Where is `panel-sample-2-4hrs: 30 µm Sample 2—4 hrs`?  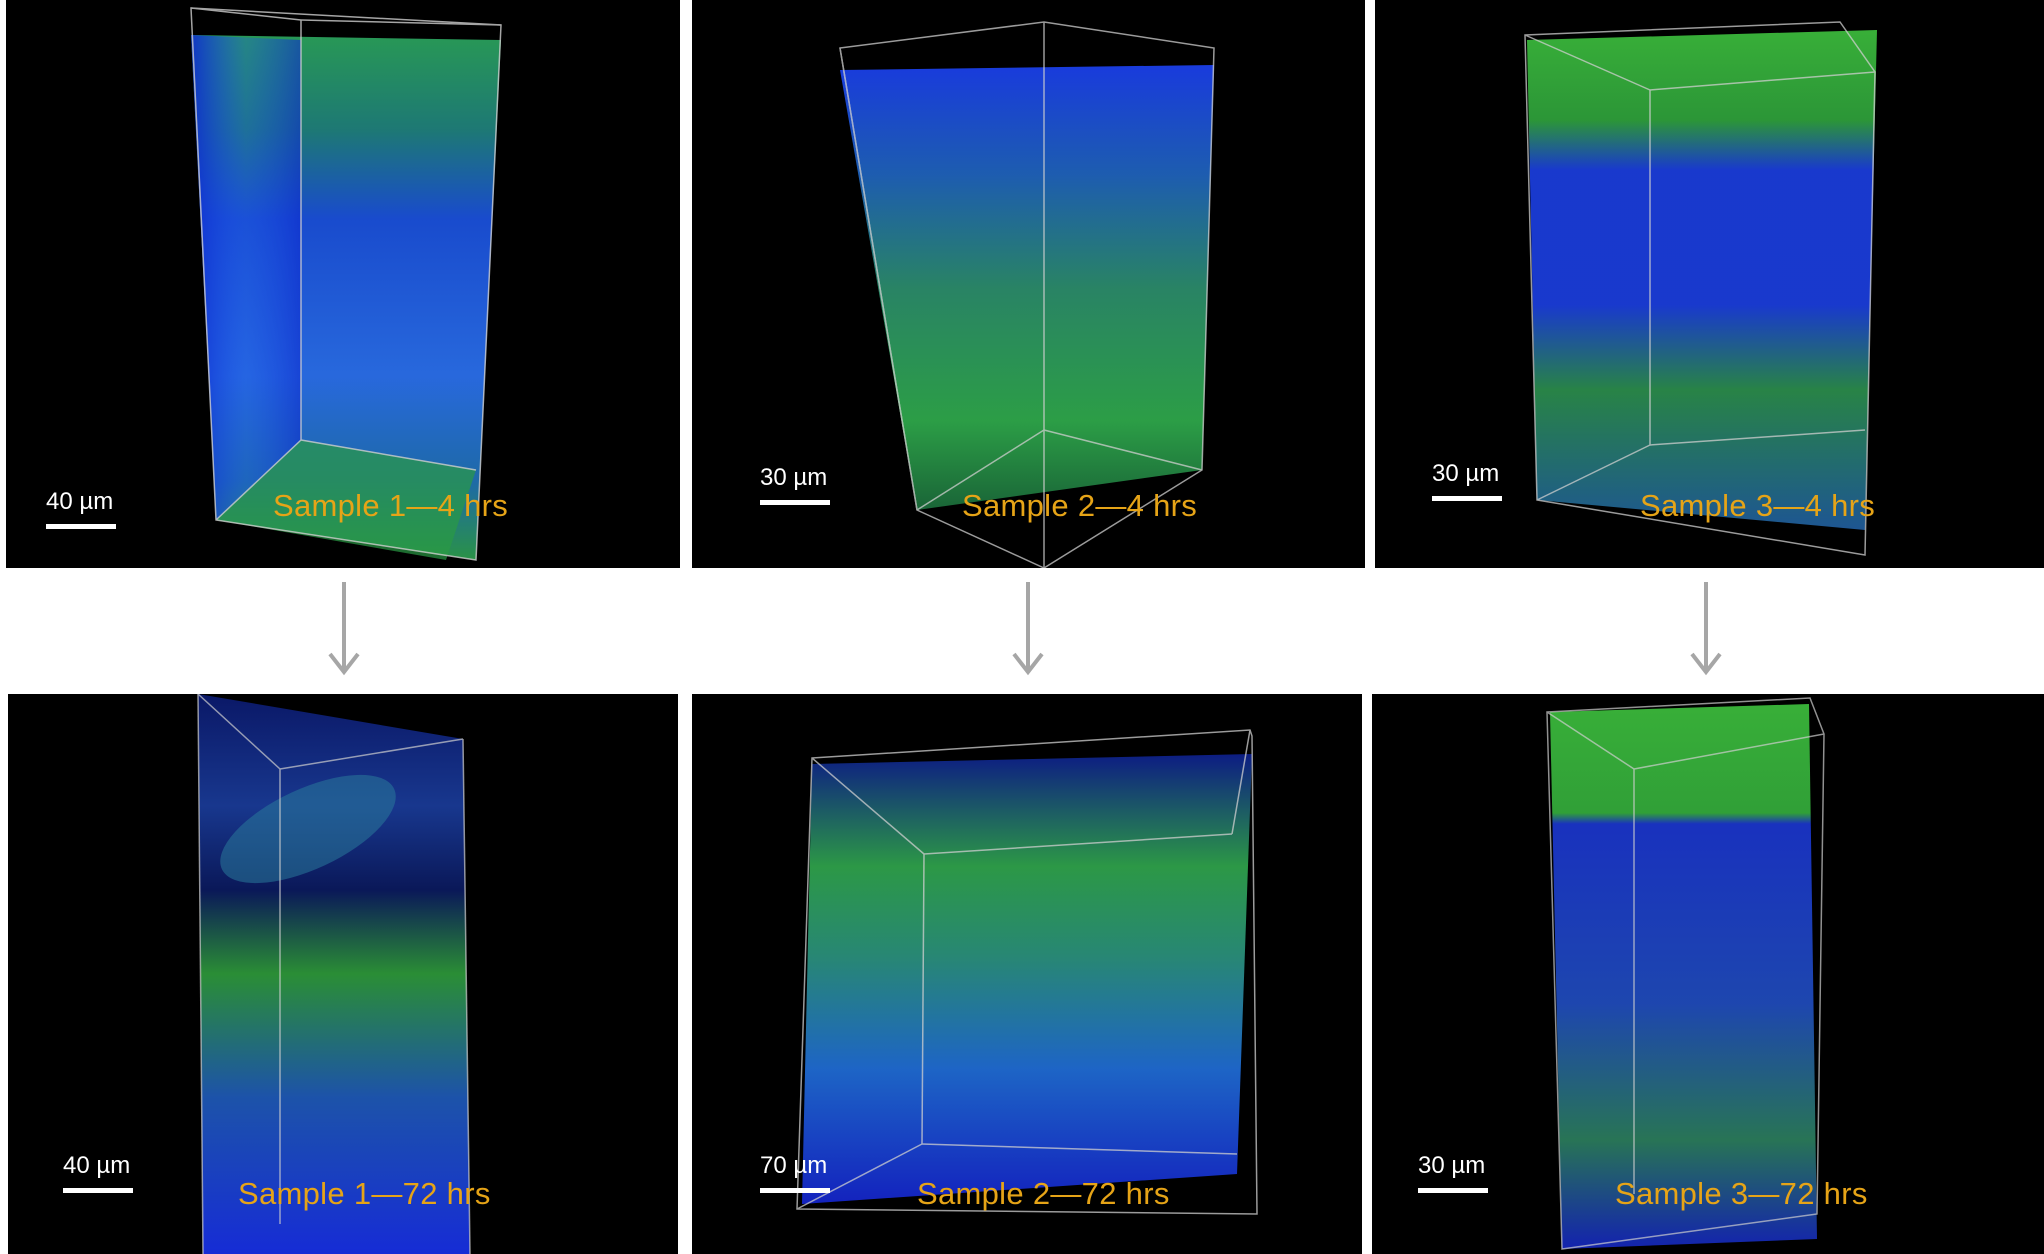
panel-sample-2-4hrs: 30 µm Sample 2—4 hrs is located at coordinates (1028, 284).